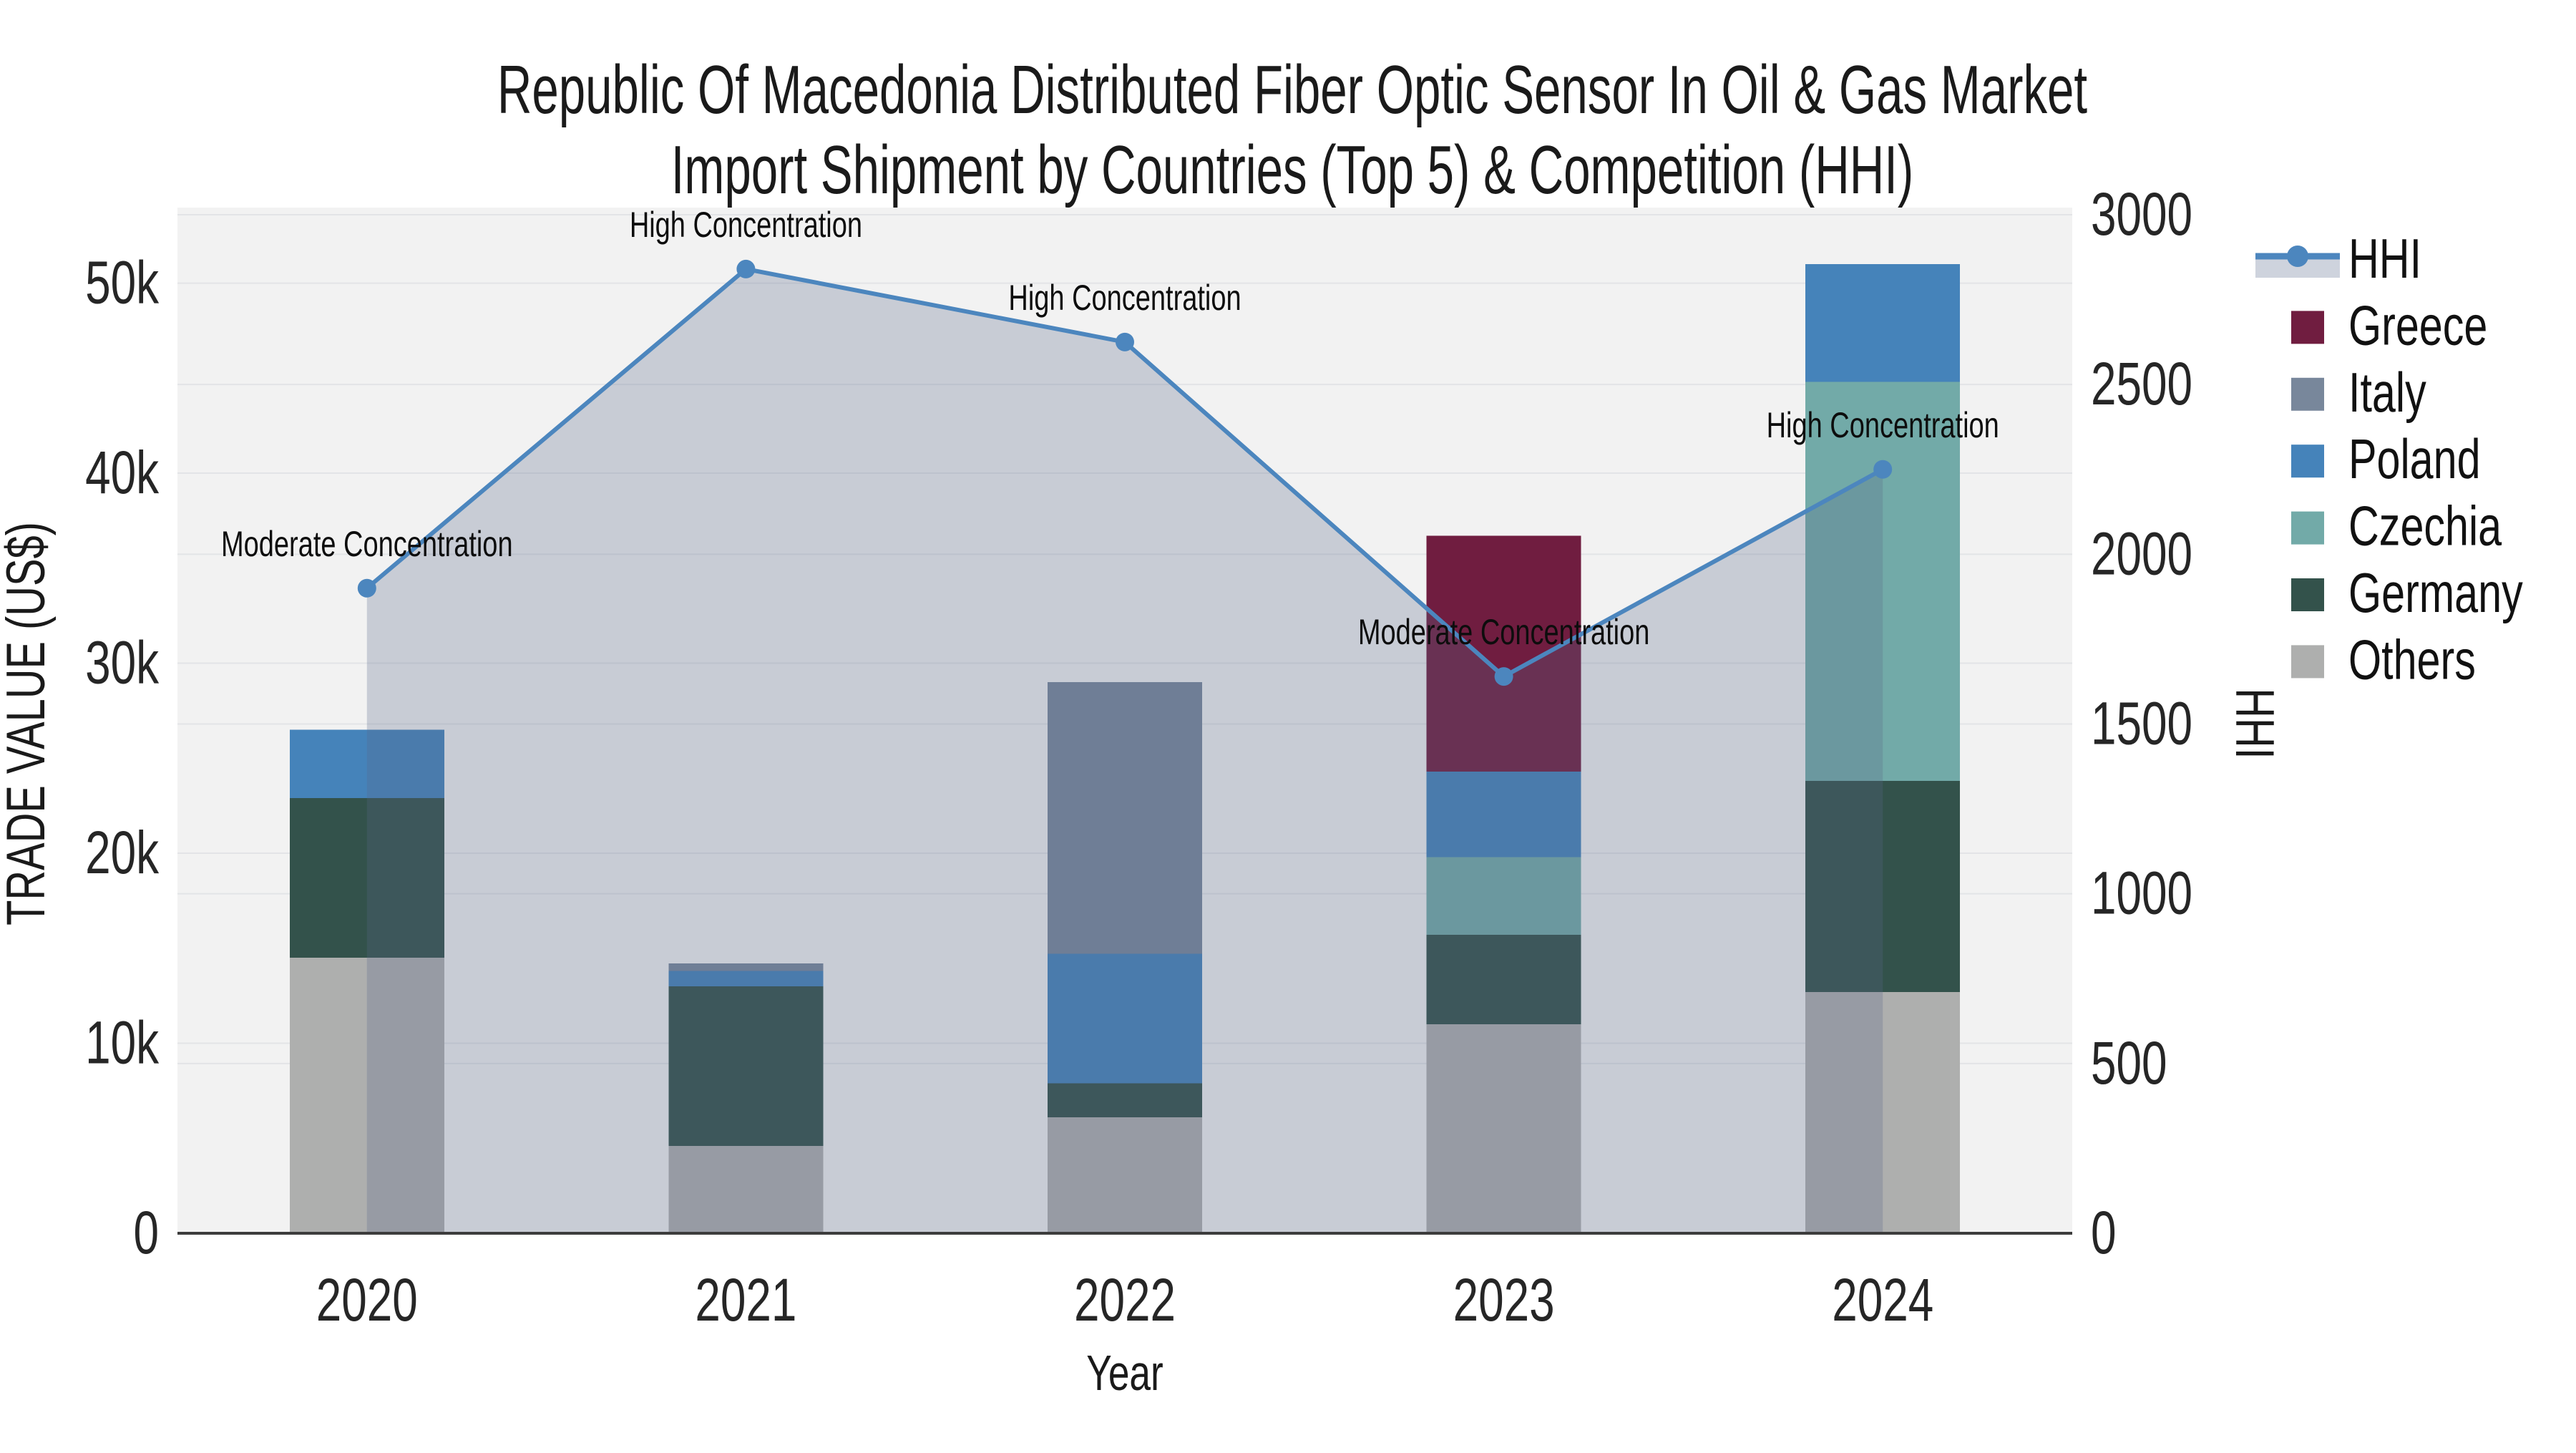 Image resolution: width=2576 pixels, height=1453 pixels. Describe the element at coordinates (2297, 256) in the screenshot. I see `legend-hhi-marker-icon` at that location.